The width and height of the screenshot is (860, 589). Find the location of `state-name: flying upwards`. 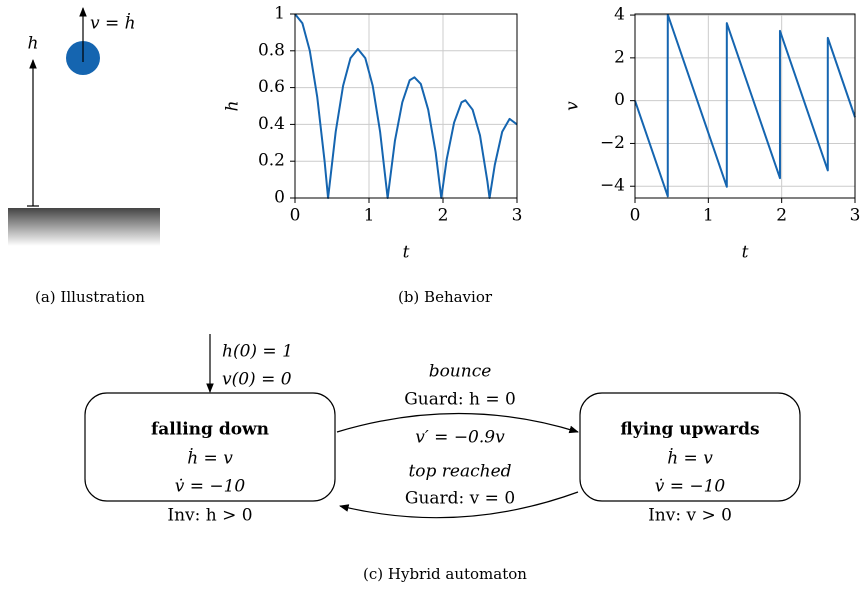

state-name: flying upwards is located at coordinates (689, 430).